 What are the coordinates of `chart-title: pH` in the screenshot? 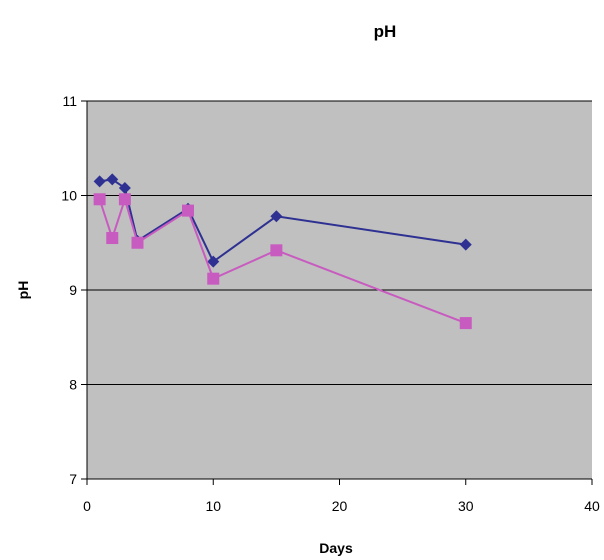 It's located at (385, 31).